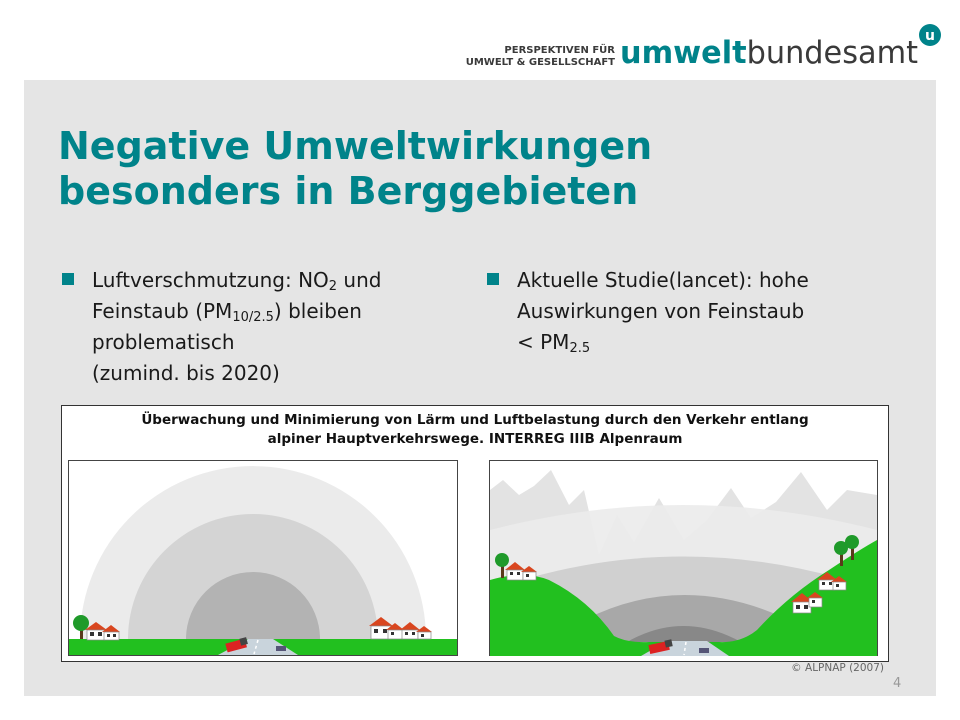 This screenshot has width=960, height=720. What do you see at coordinates (559, 49) in the screenshot?
I see `logo-tagline-line1: PERSPEKTIVEN FÜR` at bounding box center [559, 49].